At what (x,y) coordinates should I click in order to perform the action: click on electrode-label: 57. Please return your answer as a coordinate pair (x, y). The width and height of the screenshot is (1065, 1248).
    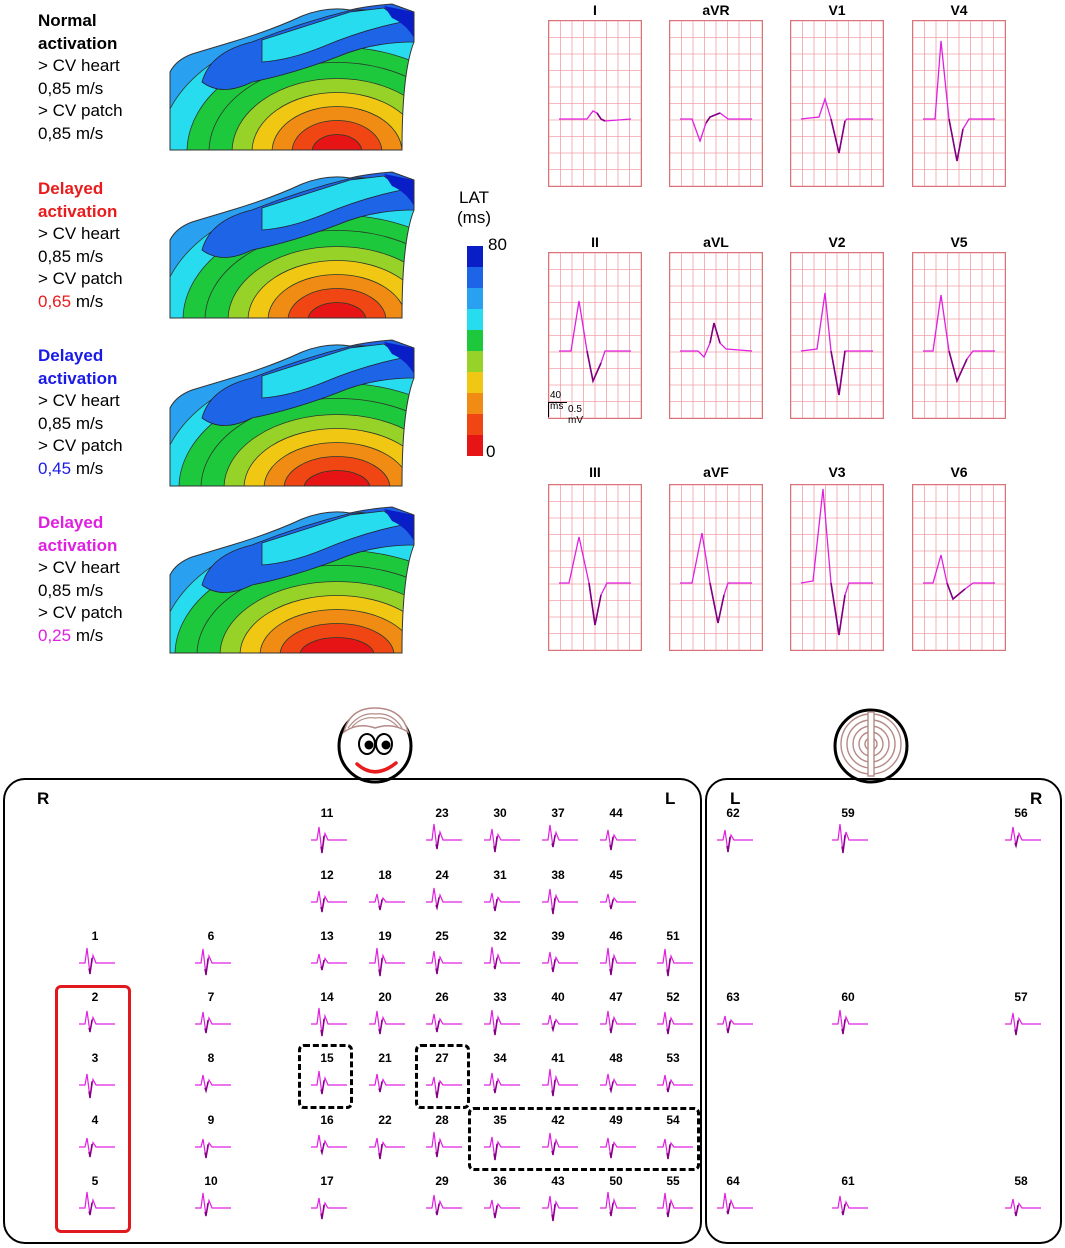
    Looking at the image, I should click on (1021, 997).